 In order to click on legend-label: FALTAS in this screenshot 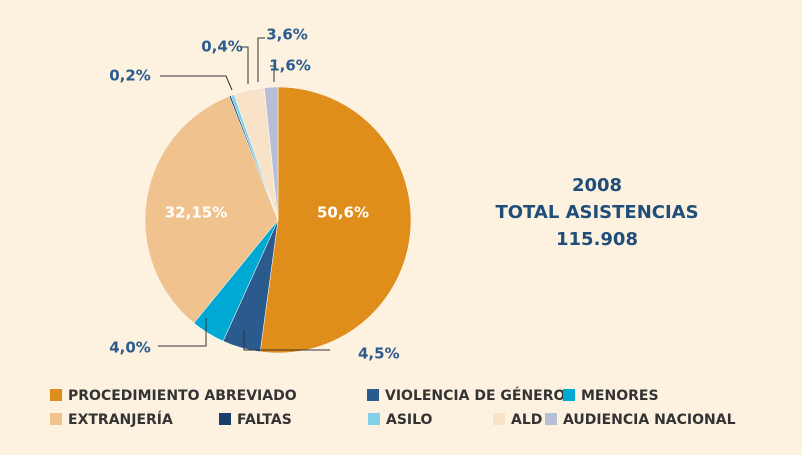, I will do `click(264, 420)`.